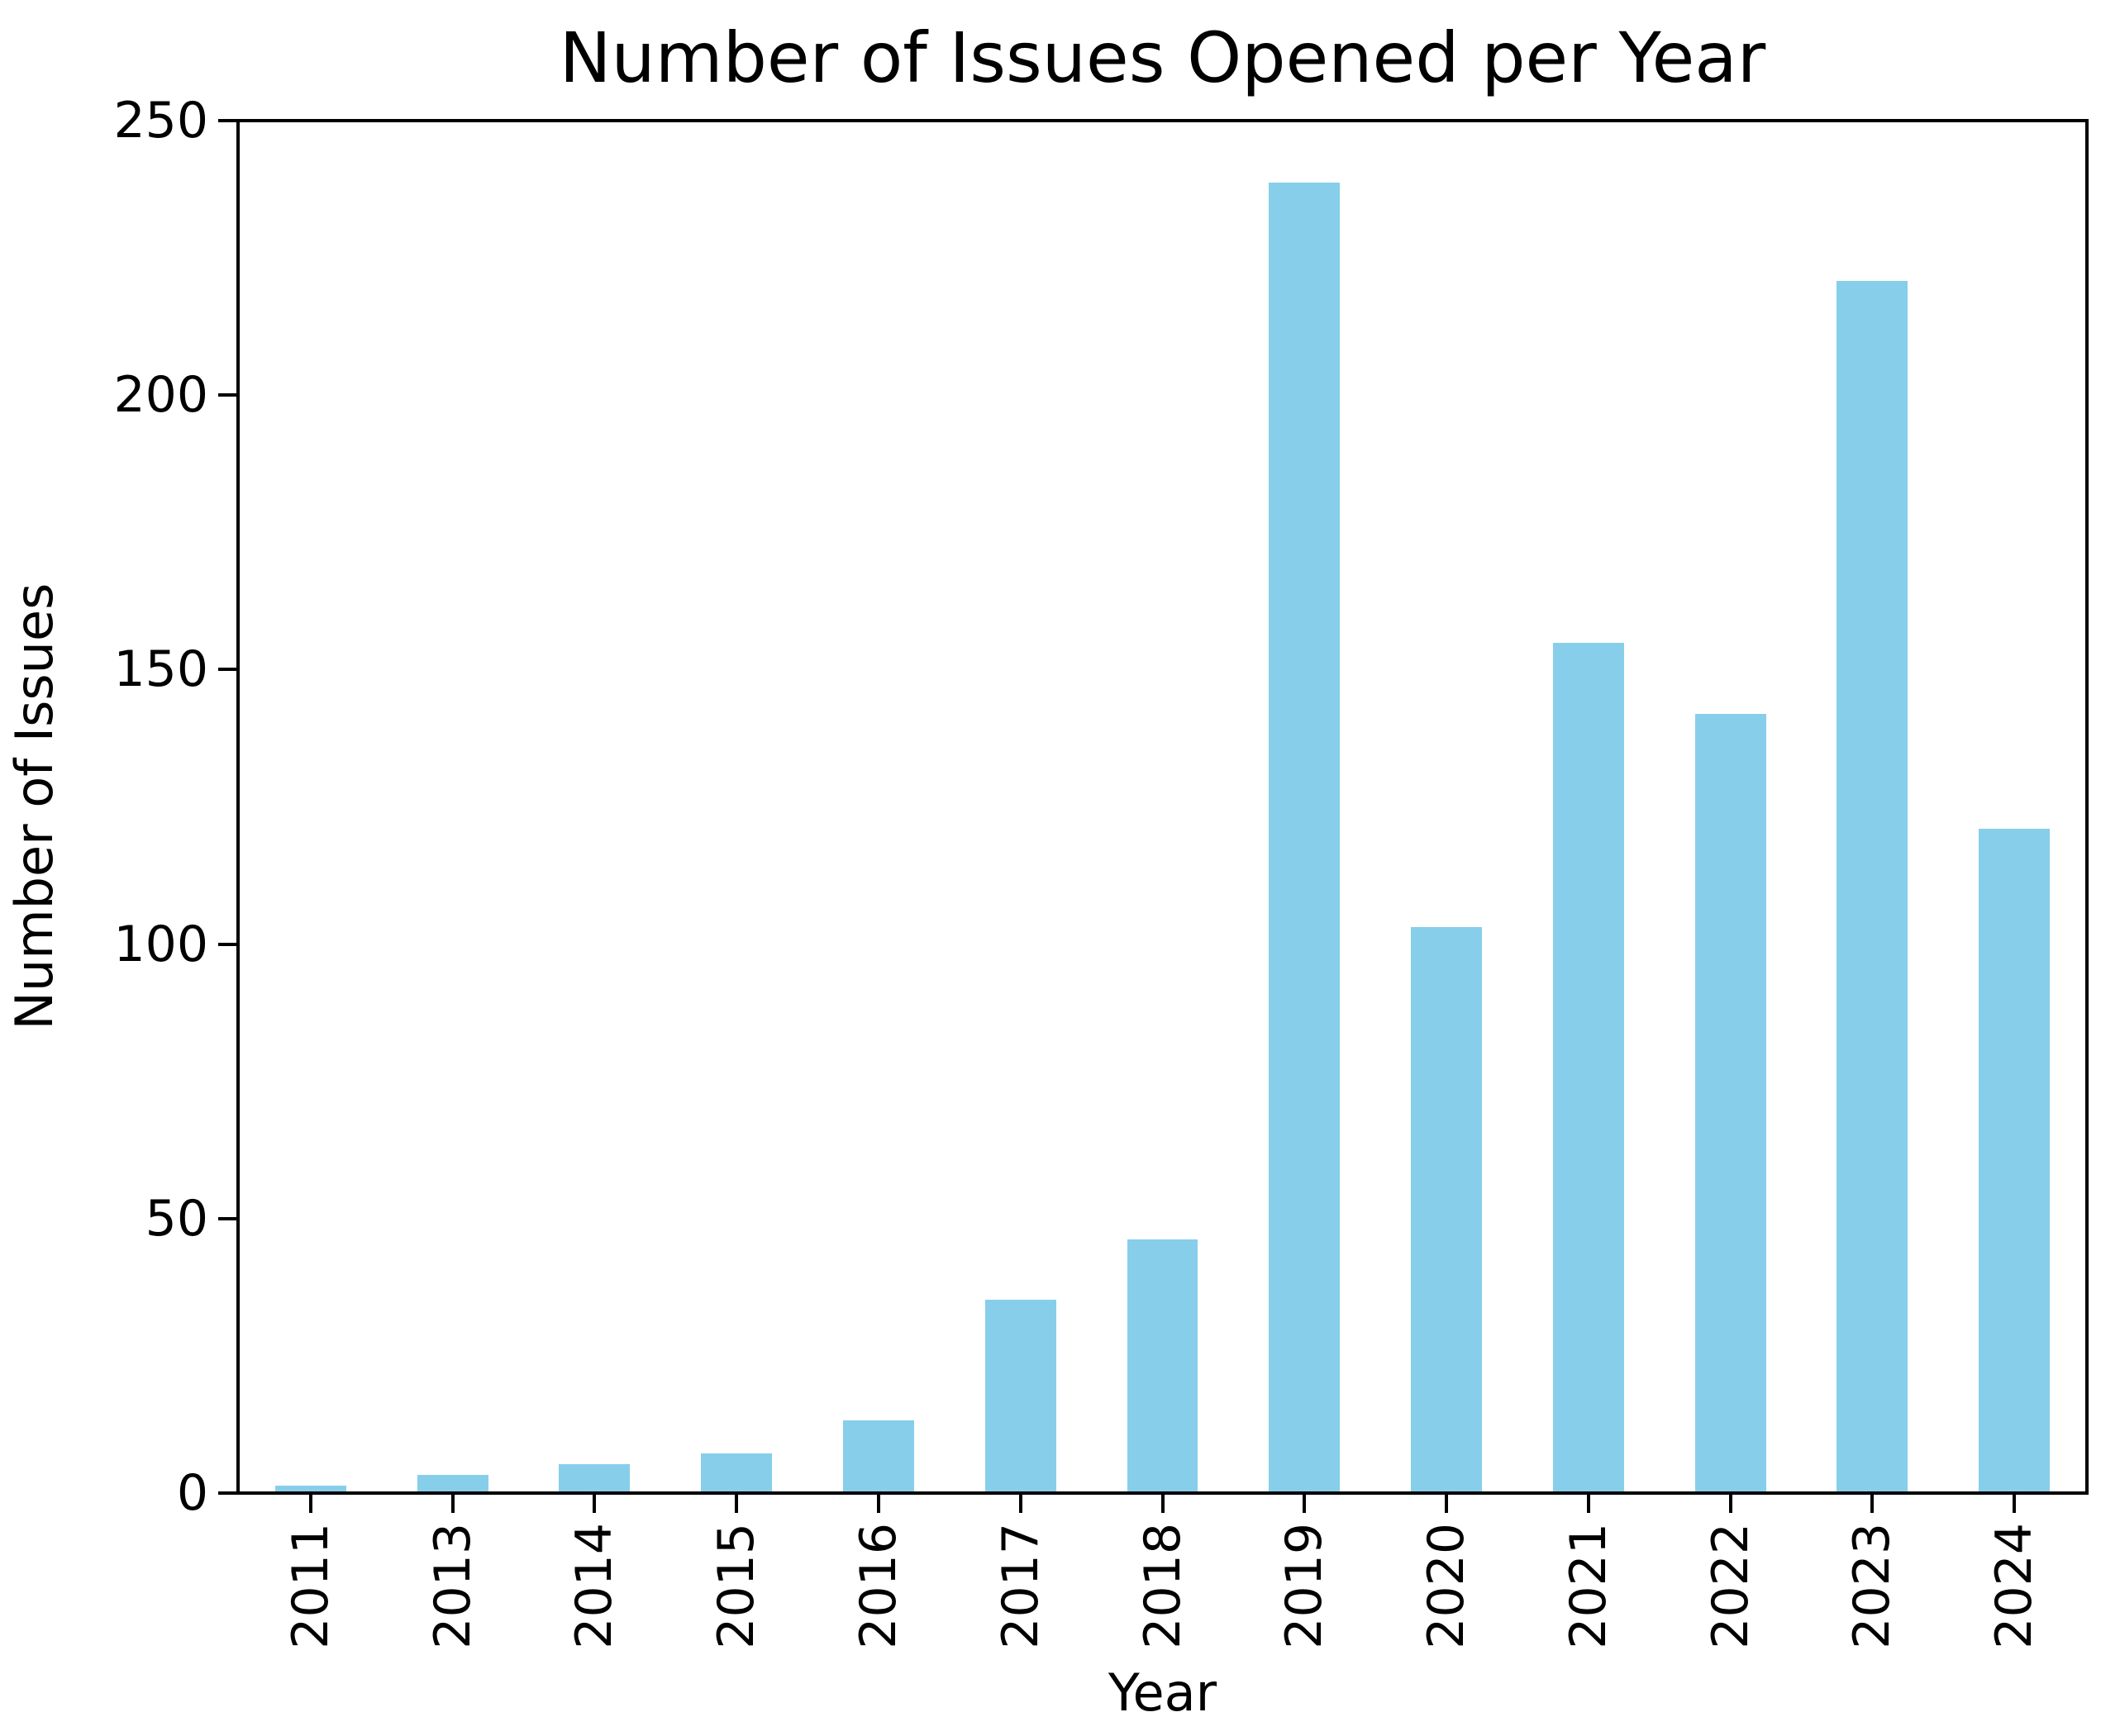 The image size is (2120, 1736). Describe the element at coordinates (1872, 1586) in the screenshot. I see `x-tick-label-2023: 2023` at that location.